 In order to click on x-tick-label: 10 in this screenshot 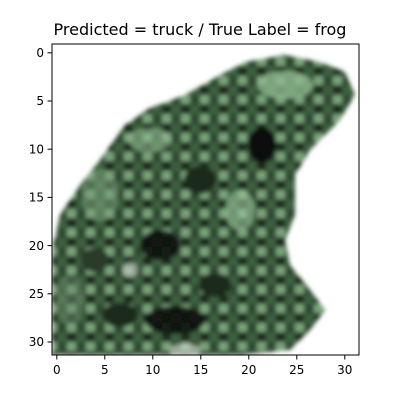, I will do `click(152, 370)`.